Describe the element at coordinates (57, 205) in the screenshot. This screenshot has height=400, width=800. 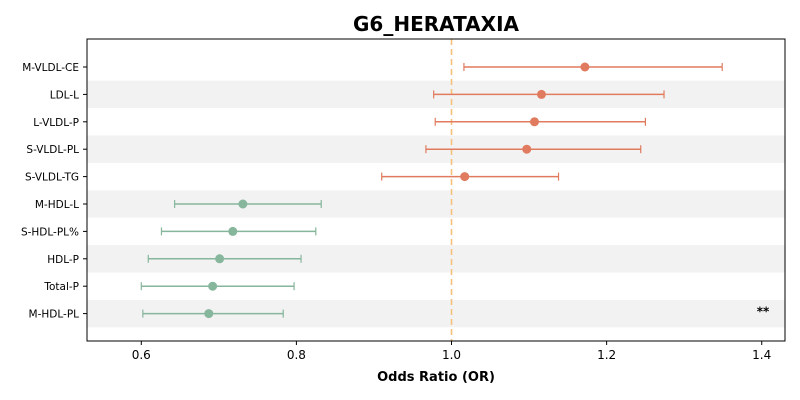
I see `y-tick-label: M-HDL-L` at that location.